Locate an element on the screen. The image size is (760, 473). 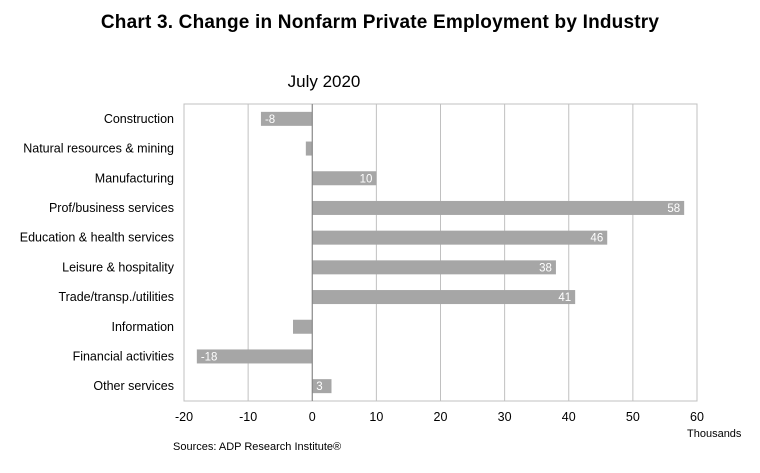
x-tick-label: 50 is located at coordinates (633, 417).